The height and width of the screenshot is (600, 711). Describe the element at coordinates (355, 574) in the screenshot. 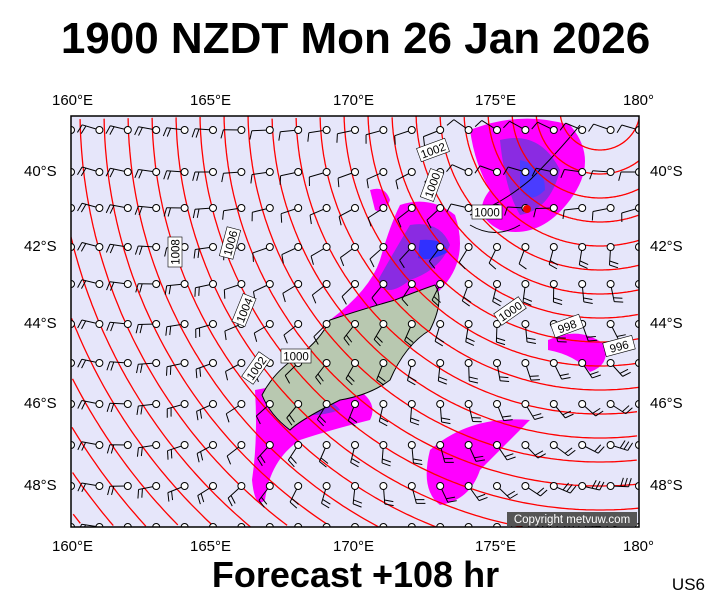

I see `forecast-hour: Forecast +108 hr` at that location.